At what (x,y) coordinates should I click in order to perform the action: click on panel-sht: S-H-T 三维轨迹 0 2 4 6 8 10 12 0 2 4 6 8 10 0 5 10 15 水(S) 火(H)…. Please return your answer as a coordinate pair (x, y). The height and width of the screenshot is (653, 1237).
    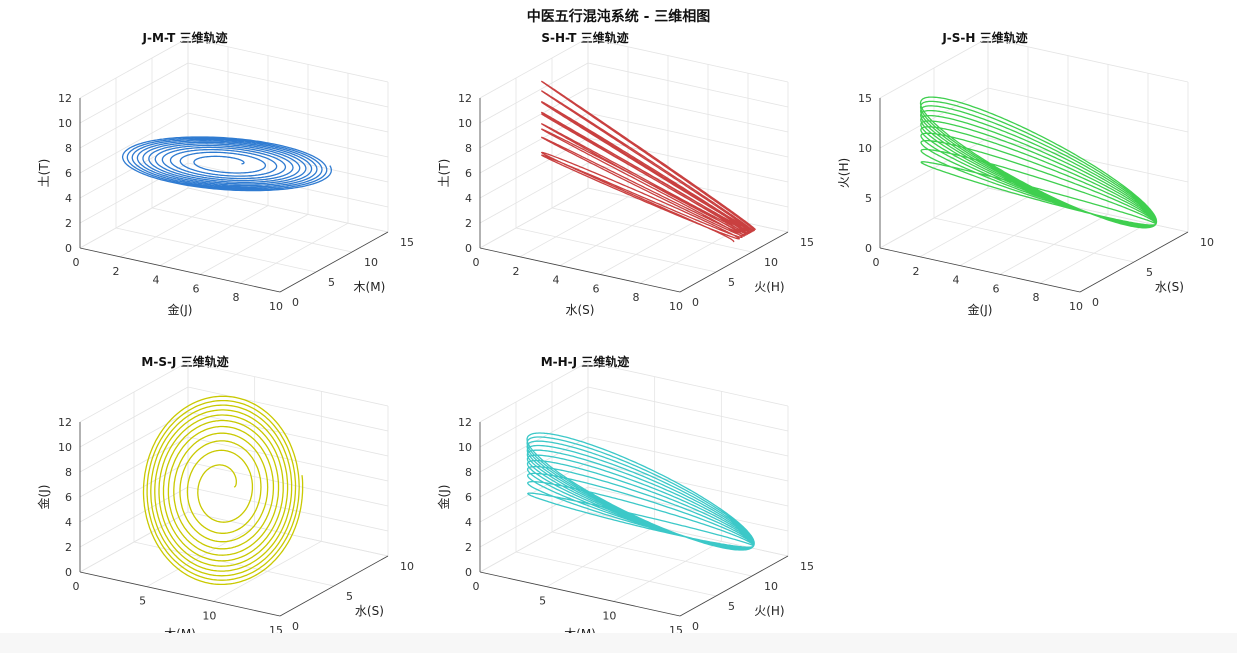
    Looking at the image, I should click on (617, 173).